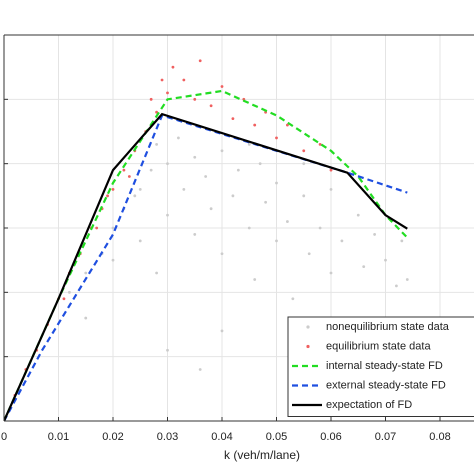  I want to click on x-axis-label: k (veh/m/lane), so click(262, 455).